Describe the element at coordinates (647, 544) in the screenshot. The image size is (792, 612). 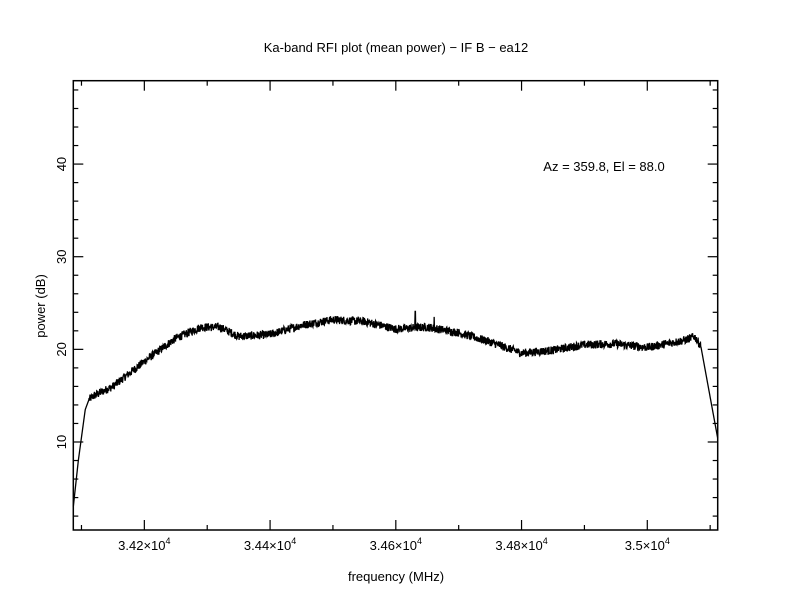
I see `x-tick-label: 3.5×10⁴` at that location.